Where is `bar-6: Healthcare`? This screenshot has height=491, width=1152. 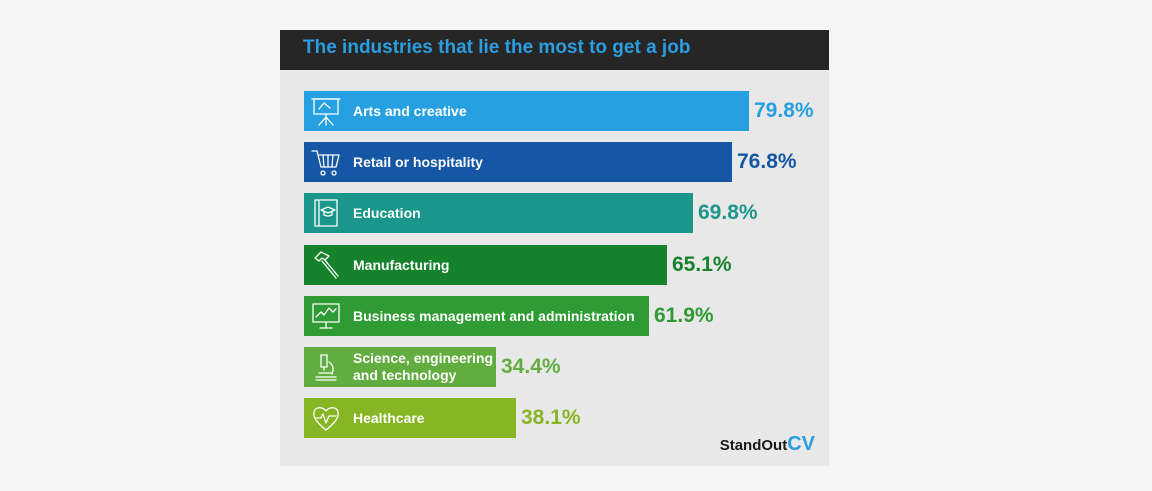
bar-6: Healthcare is located at coordinates (410, 418).